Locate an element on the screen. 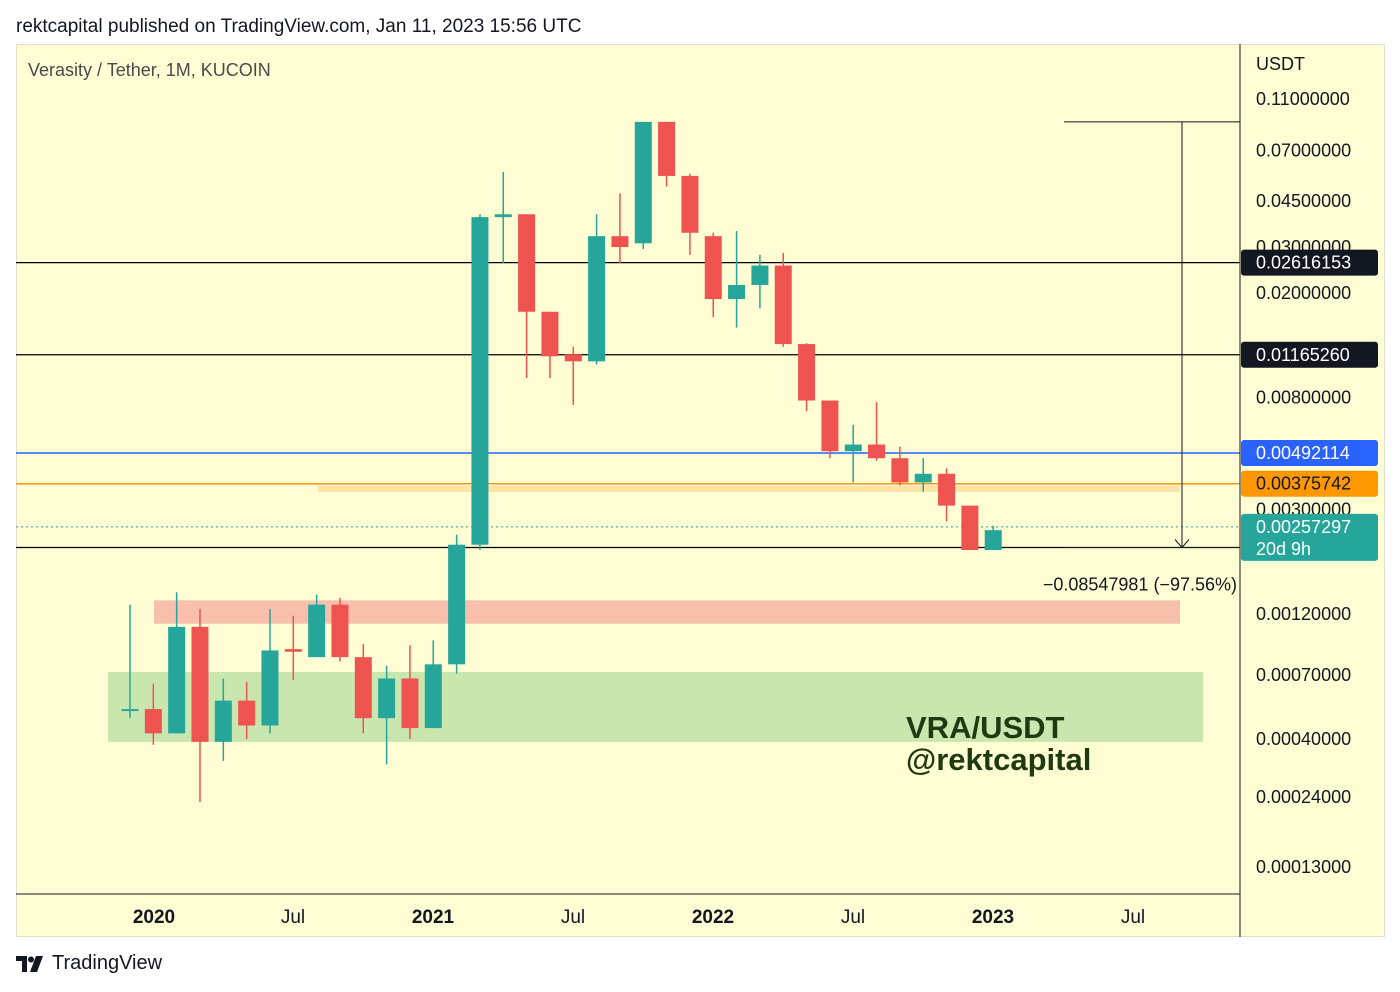  y-tick-label: 0.00040000 is located at coordinates (1303, 739).